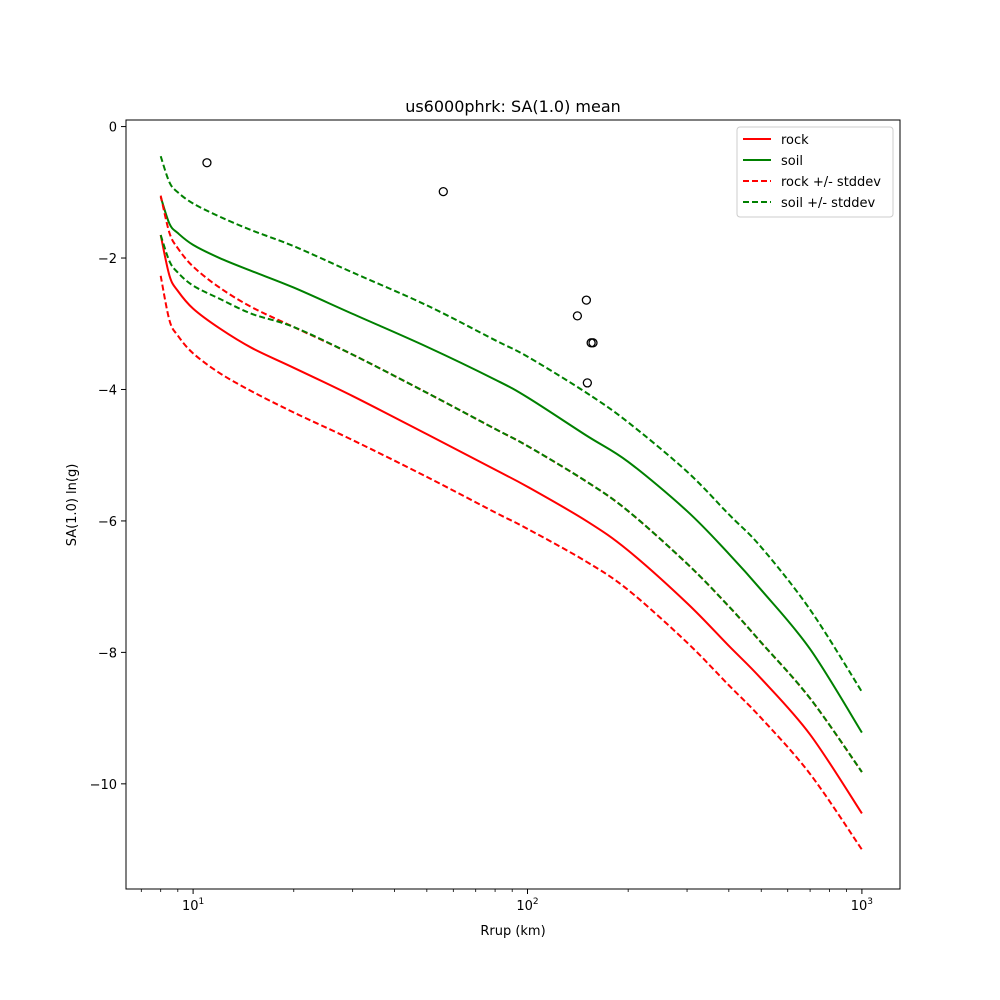 This screenshot has height=1000, width=1000. Describe the element at coordinates (113, 128) in the screenshot. I see `y-tick-label: 0` at that location.